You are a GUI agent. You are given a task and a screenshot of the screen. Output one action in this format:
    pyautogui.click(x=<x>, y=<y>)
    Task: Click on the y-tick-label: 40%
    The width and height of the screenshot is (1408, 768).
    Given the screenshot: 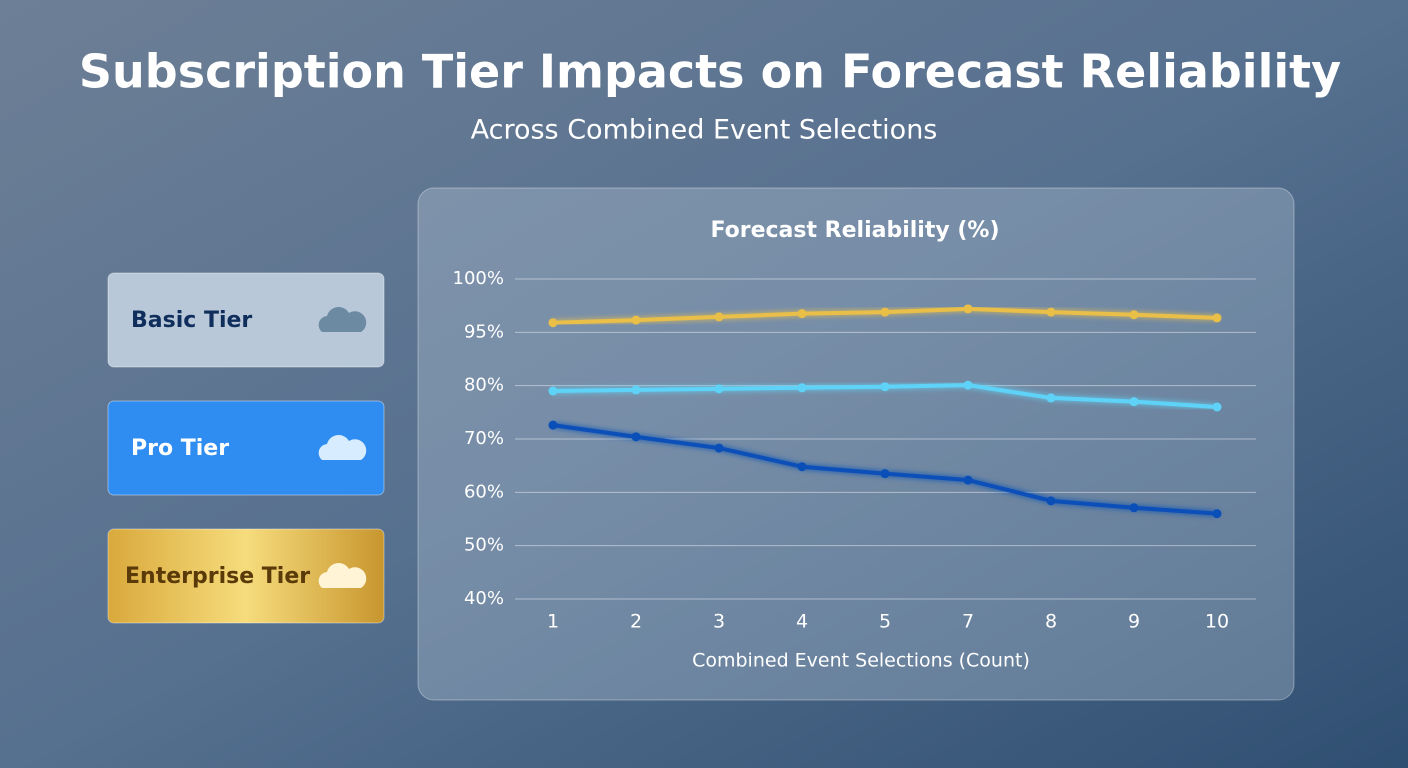 What is the action you would take?
    pyautogui.click(x=484, y=598)
    